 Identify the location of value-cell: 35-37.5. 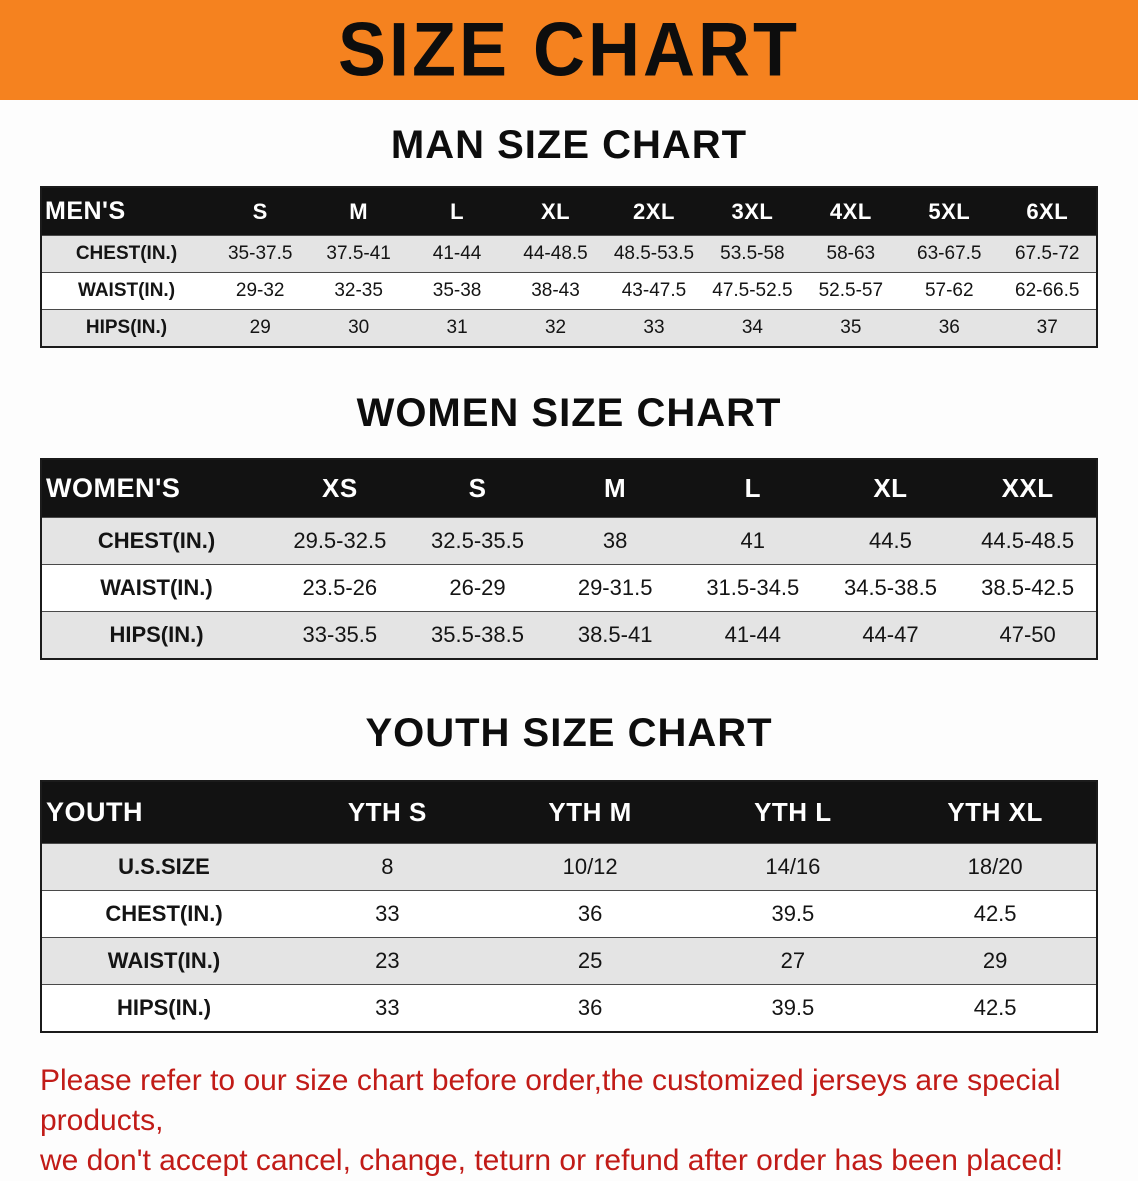
(260, 254).